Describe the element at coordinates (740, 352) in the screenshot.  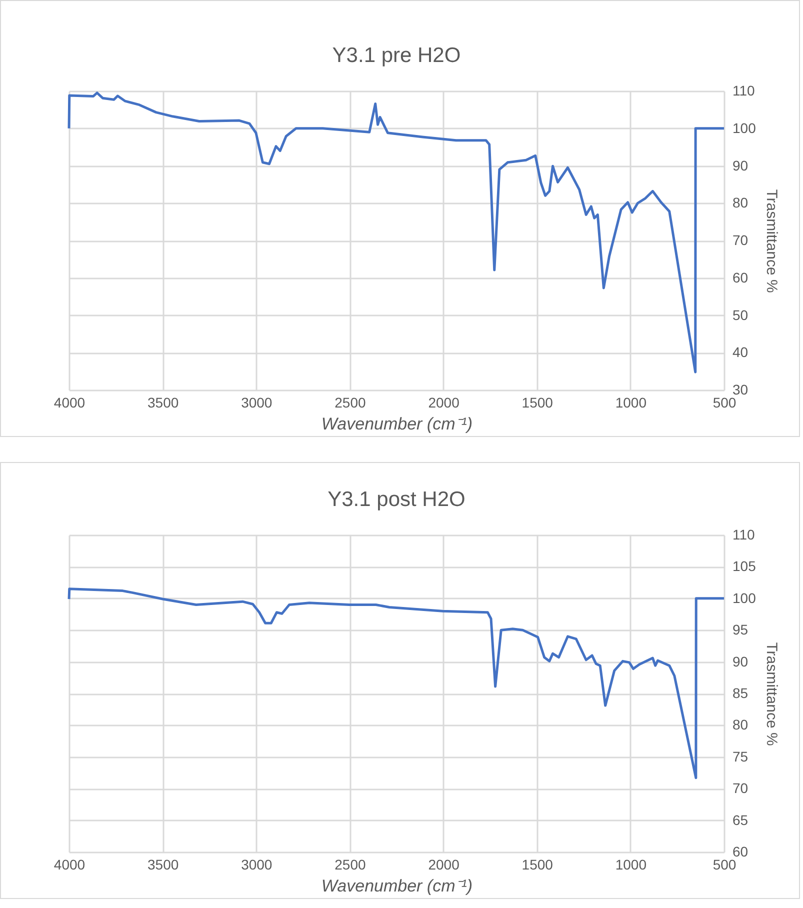
I see `y-tick-label: 40` at that location.